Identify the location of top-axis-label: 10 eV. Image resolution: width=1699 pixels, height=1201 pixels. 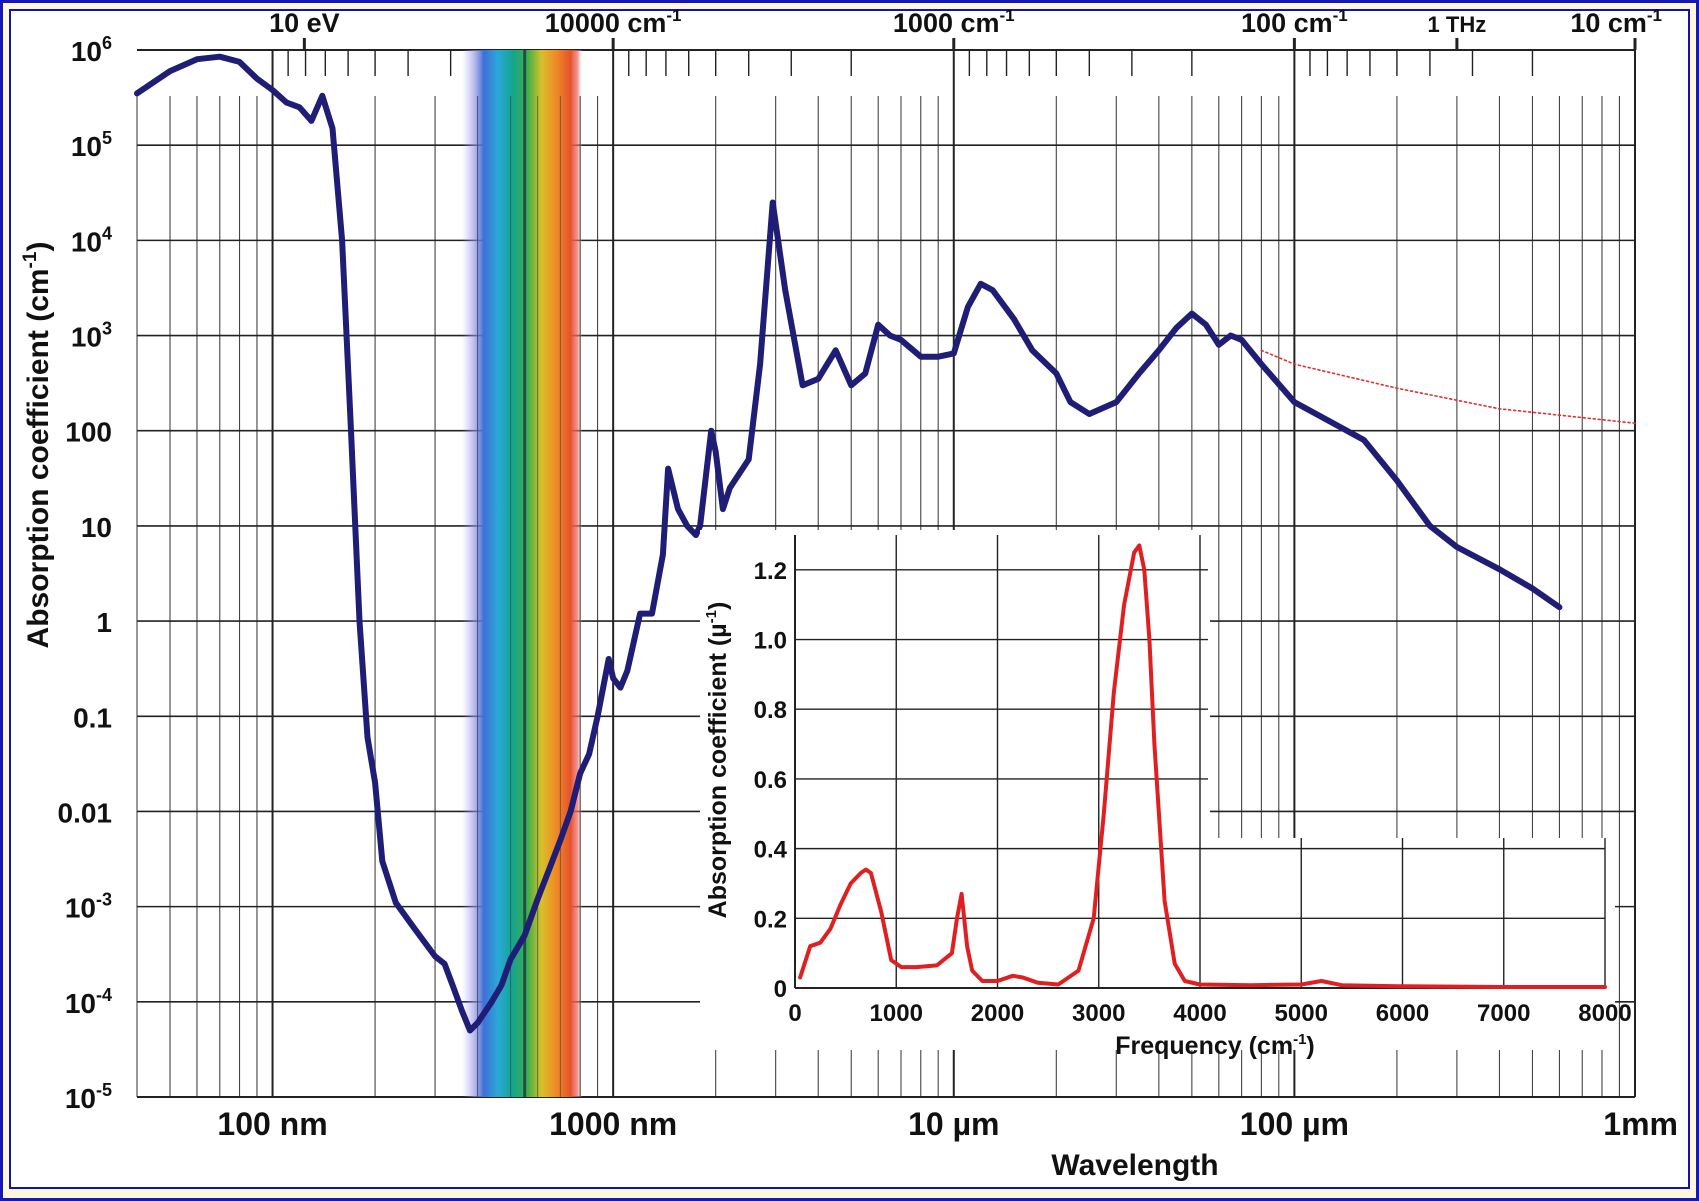
(304, 23).